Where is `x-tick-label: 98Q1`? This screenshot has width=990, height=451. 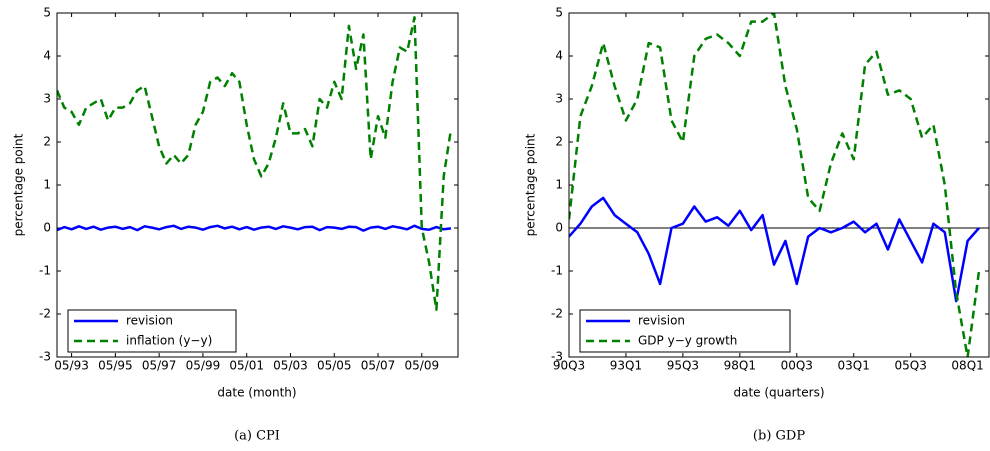
x-tick-label: 98Q1 is located at coordinates (740, 366).